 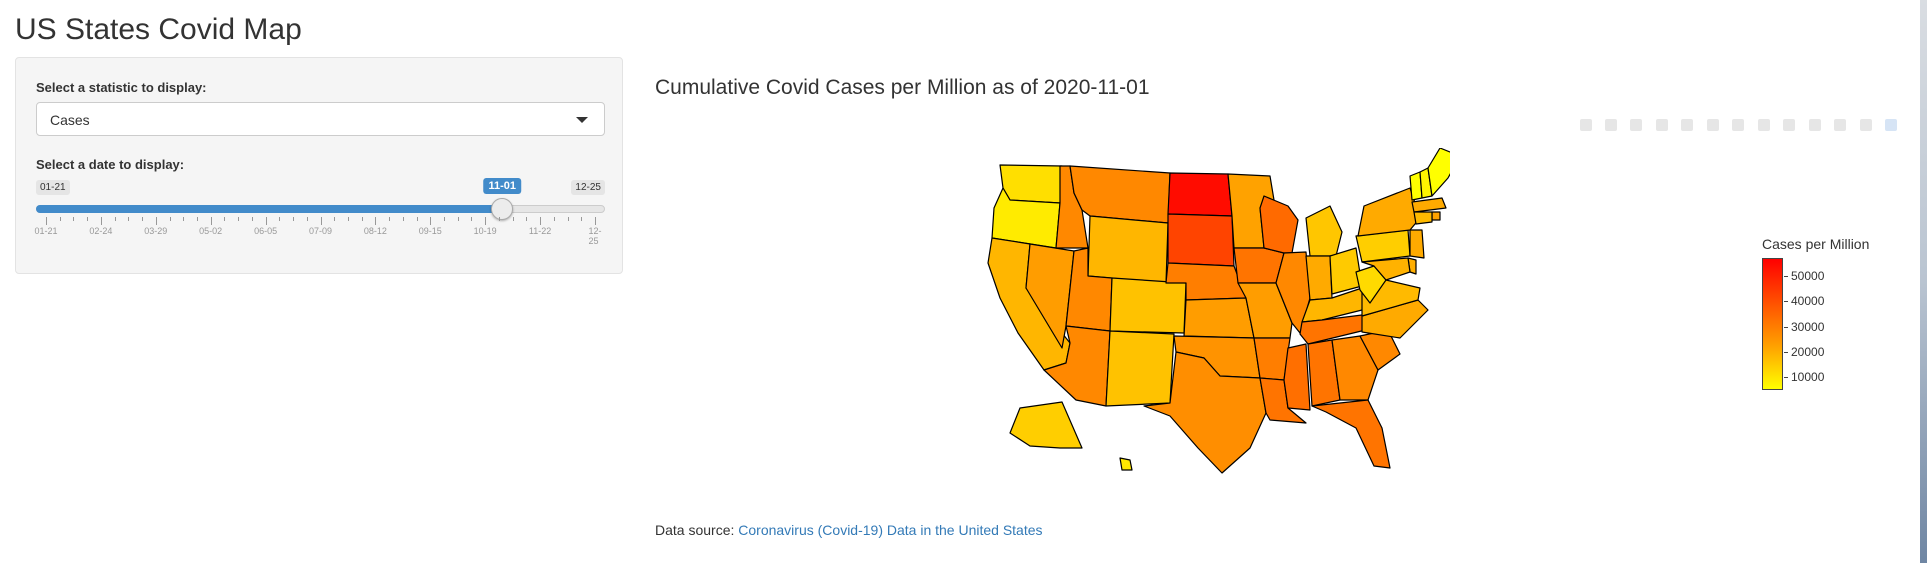 What do you see at coordinates (1128, 249) in the screenshot?
I see `state-wy` at bounding box center [1128, 249].